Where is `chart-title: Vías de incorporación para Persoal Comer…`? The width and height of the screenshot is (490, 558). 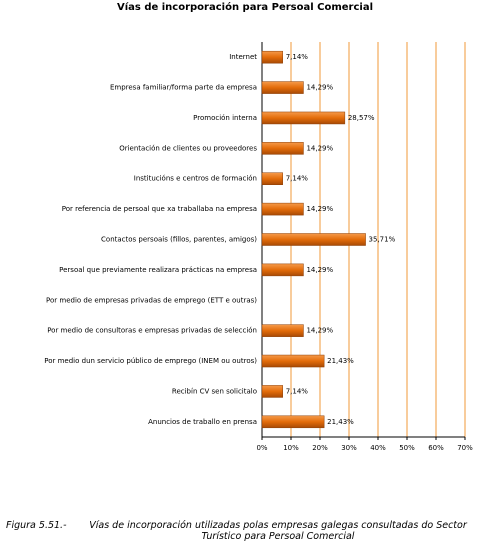 chart-title: Vías de incorporación para Persoal Comer… is located at coordinates (245, 7).